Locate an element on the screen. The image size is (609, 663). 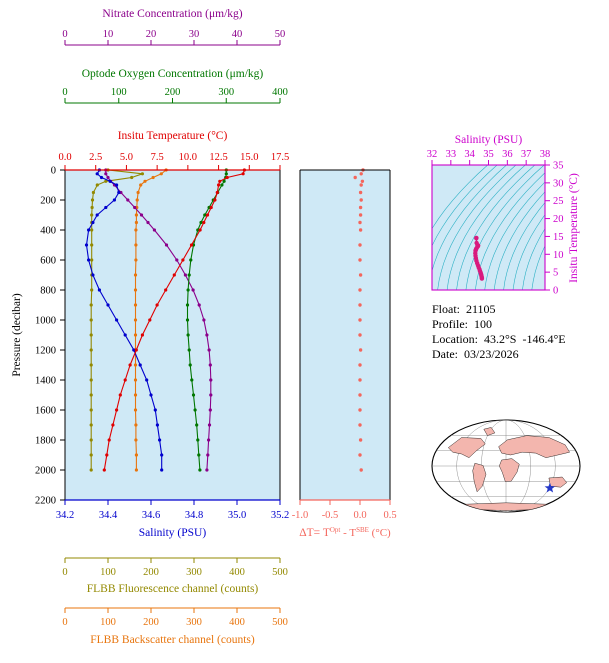
ts-temp-tick-label: 5 is located at coordinates (555, 273).